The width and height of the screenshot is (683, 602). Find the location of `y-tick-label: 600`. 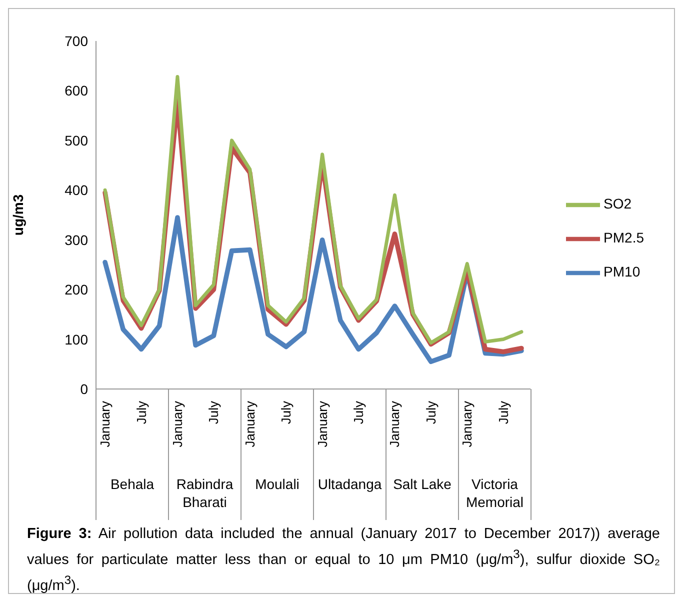

y-tick-label: 600 is located at coordinates (76, 90).